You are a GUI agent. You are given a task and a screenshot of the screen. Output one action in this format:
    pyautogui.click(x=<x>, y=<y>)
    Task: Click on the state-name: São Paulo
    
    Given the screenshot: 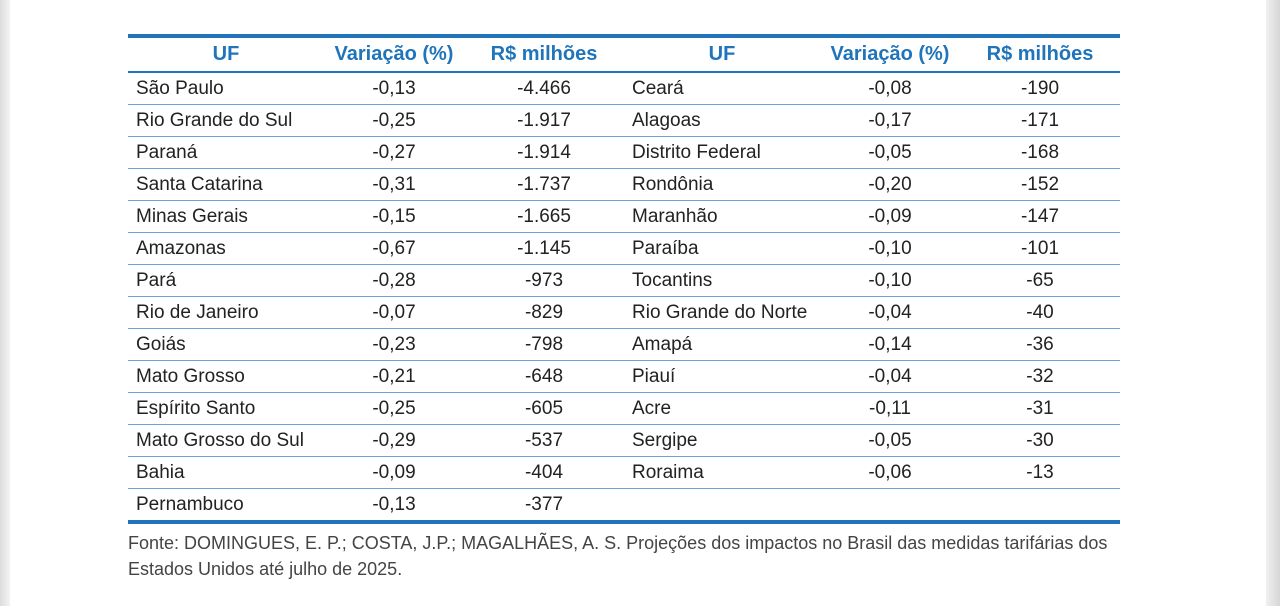 What is the action you would take?
    pyautogui.click(x=226, y=88)
    